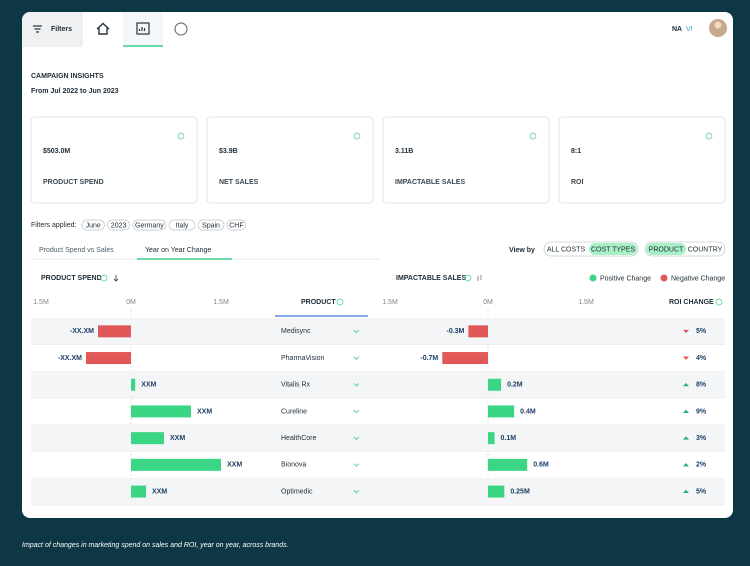 The width and height of the screenshot is (750, 566). I want to click on kpi-value: $503.0M, so click(56, 151).